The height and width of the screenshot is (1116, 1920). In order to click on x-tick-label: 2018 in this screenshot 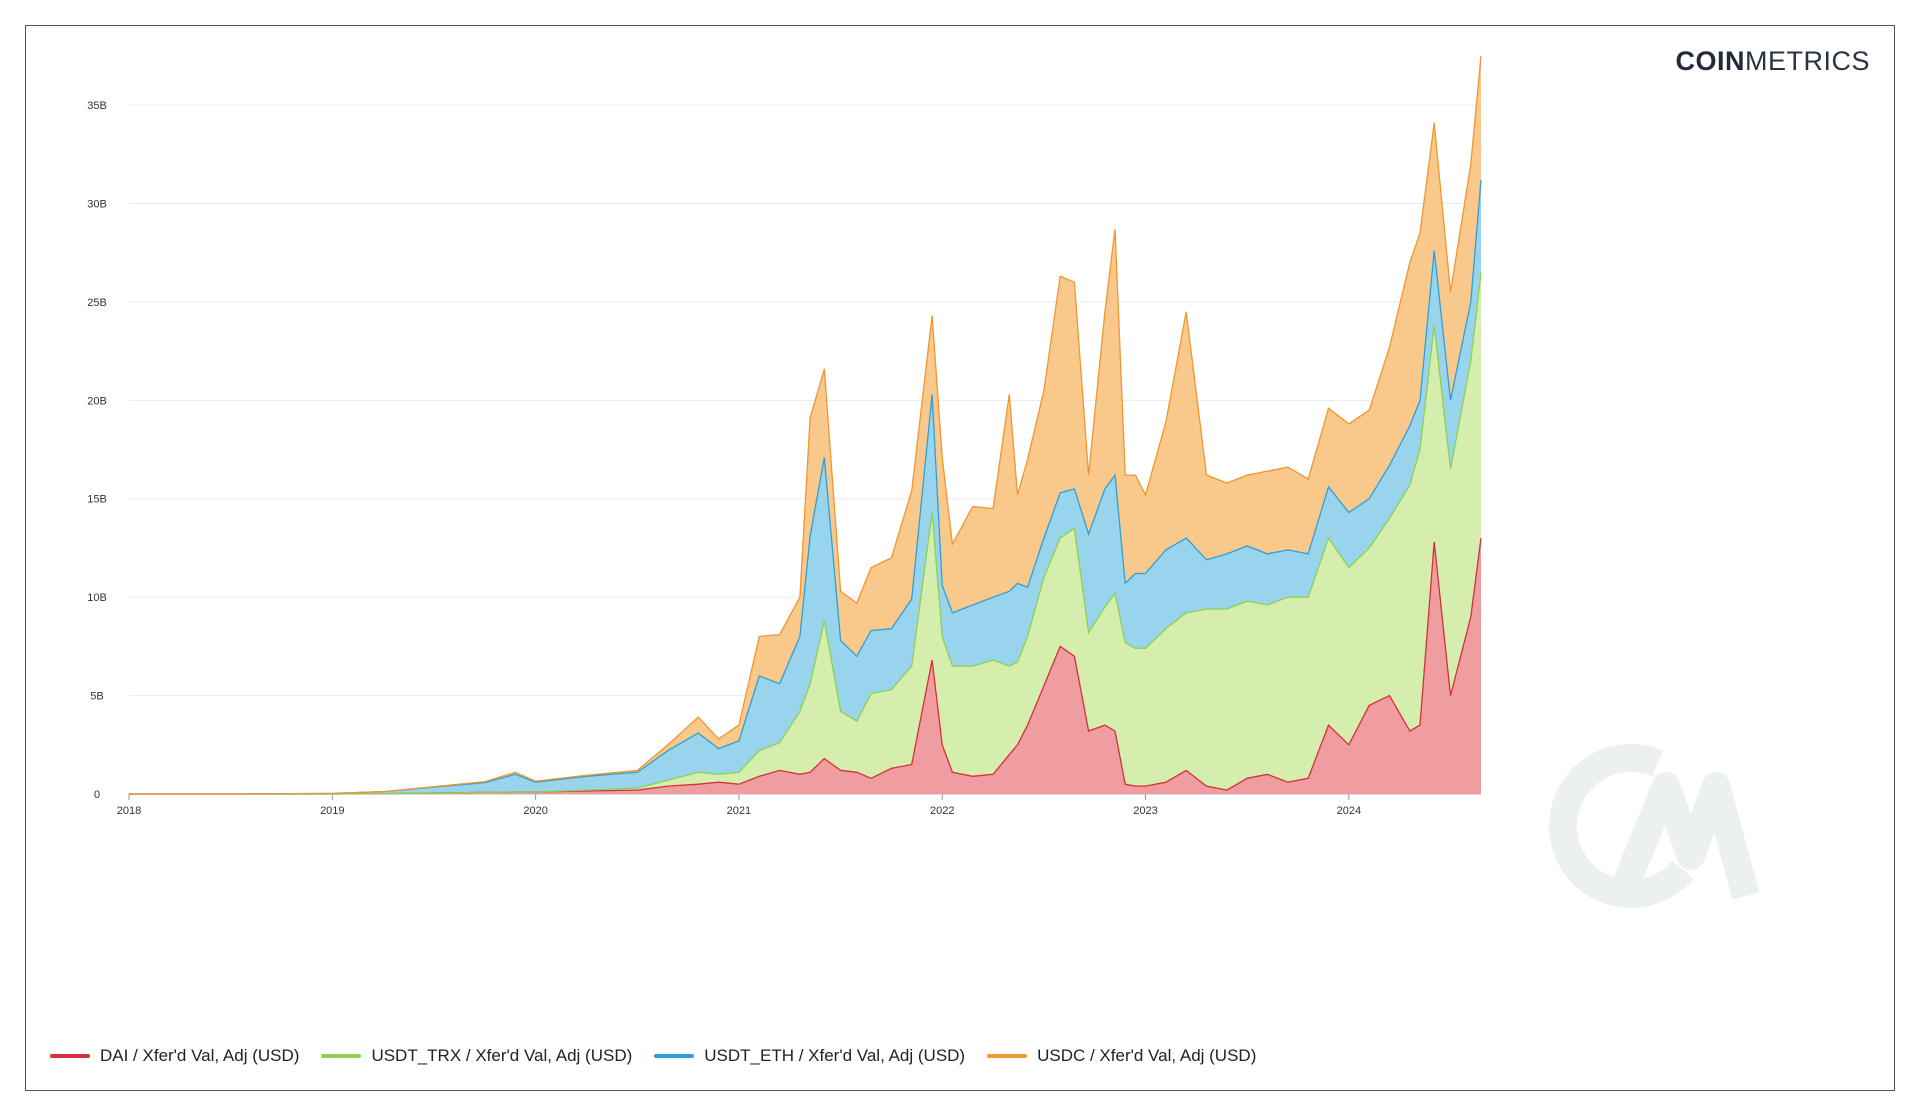, I will do `click(129, 811)`.